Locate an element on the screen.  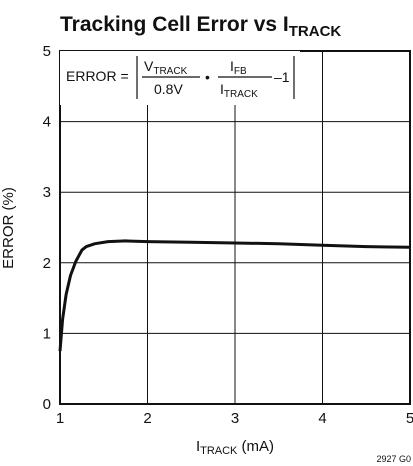
x-tick-label: 1 is located at coordinates (60, 418).